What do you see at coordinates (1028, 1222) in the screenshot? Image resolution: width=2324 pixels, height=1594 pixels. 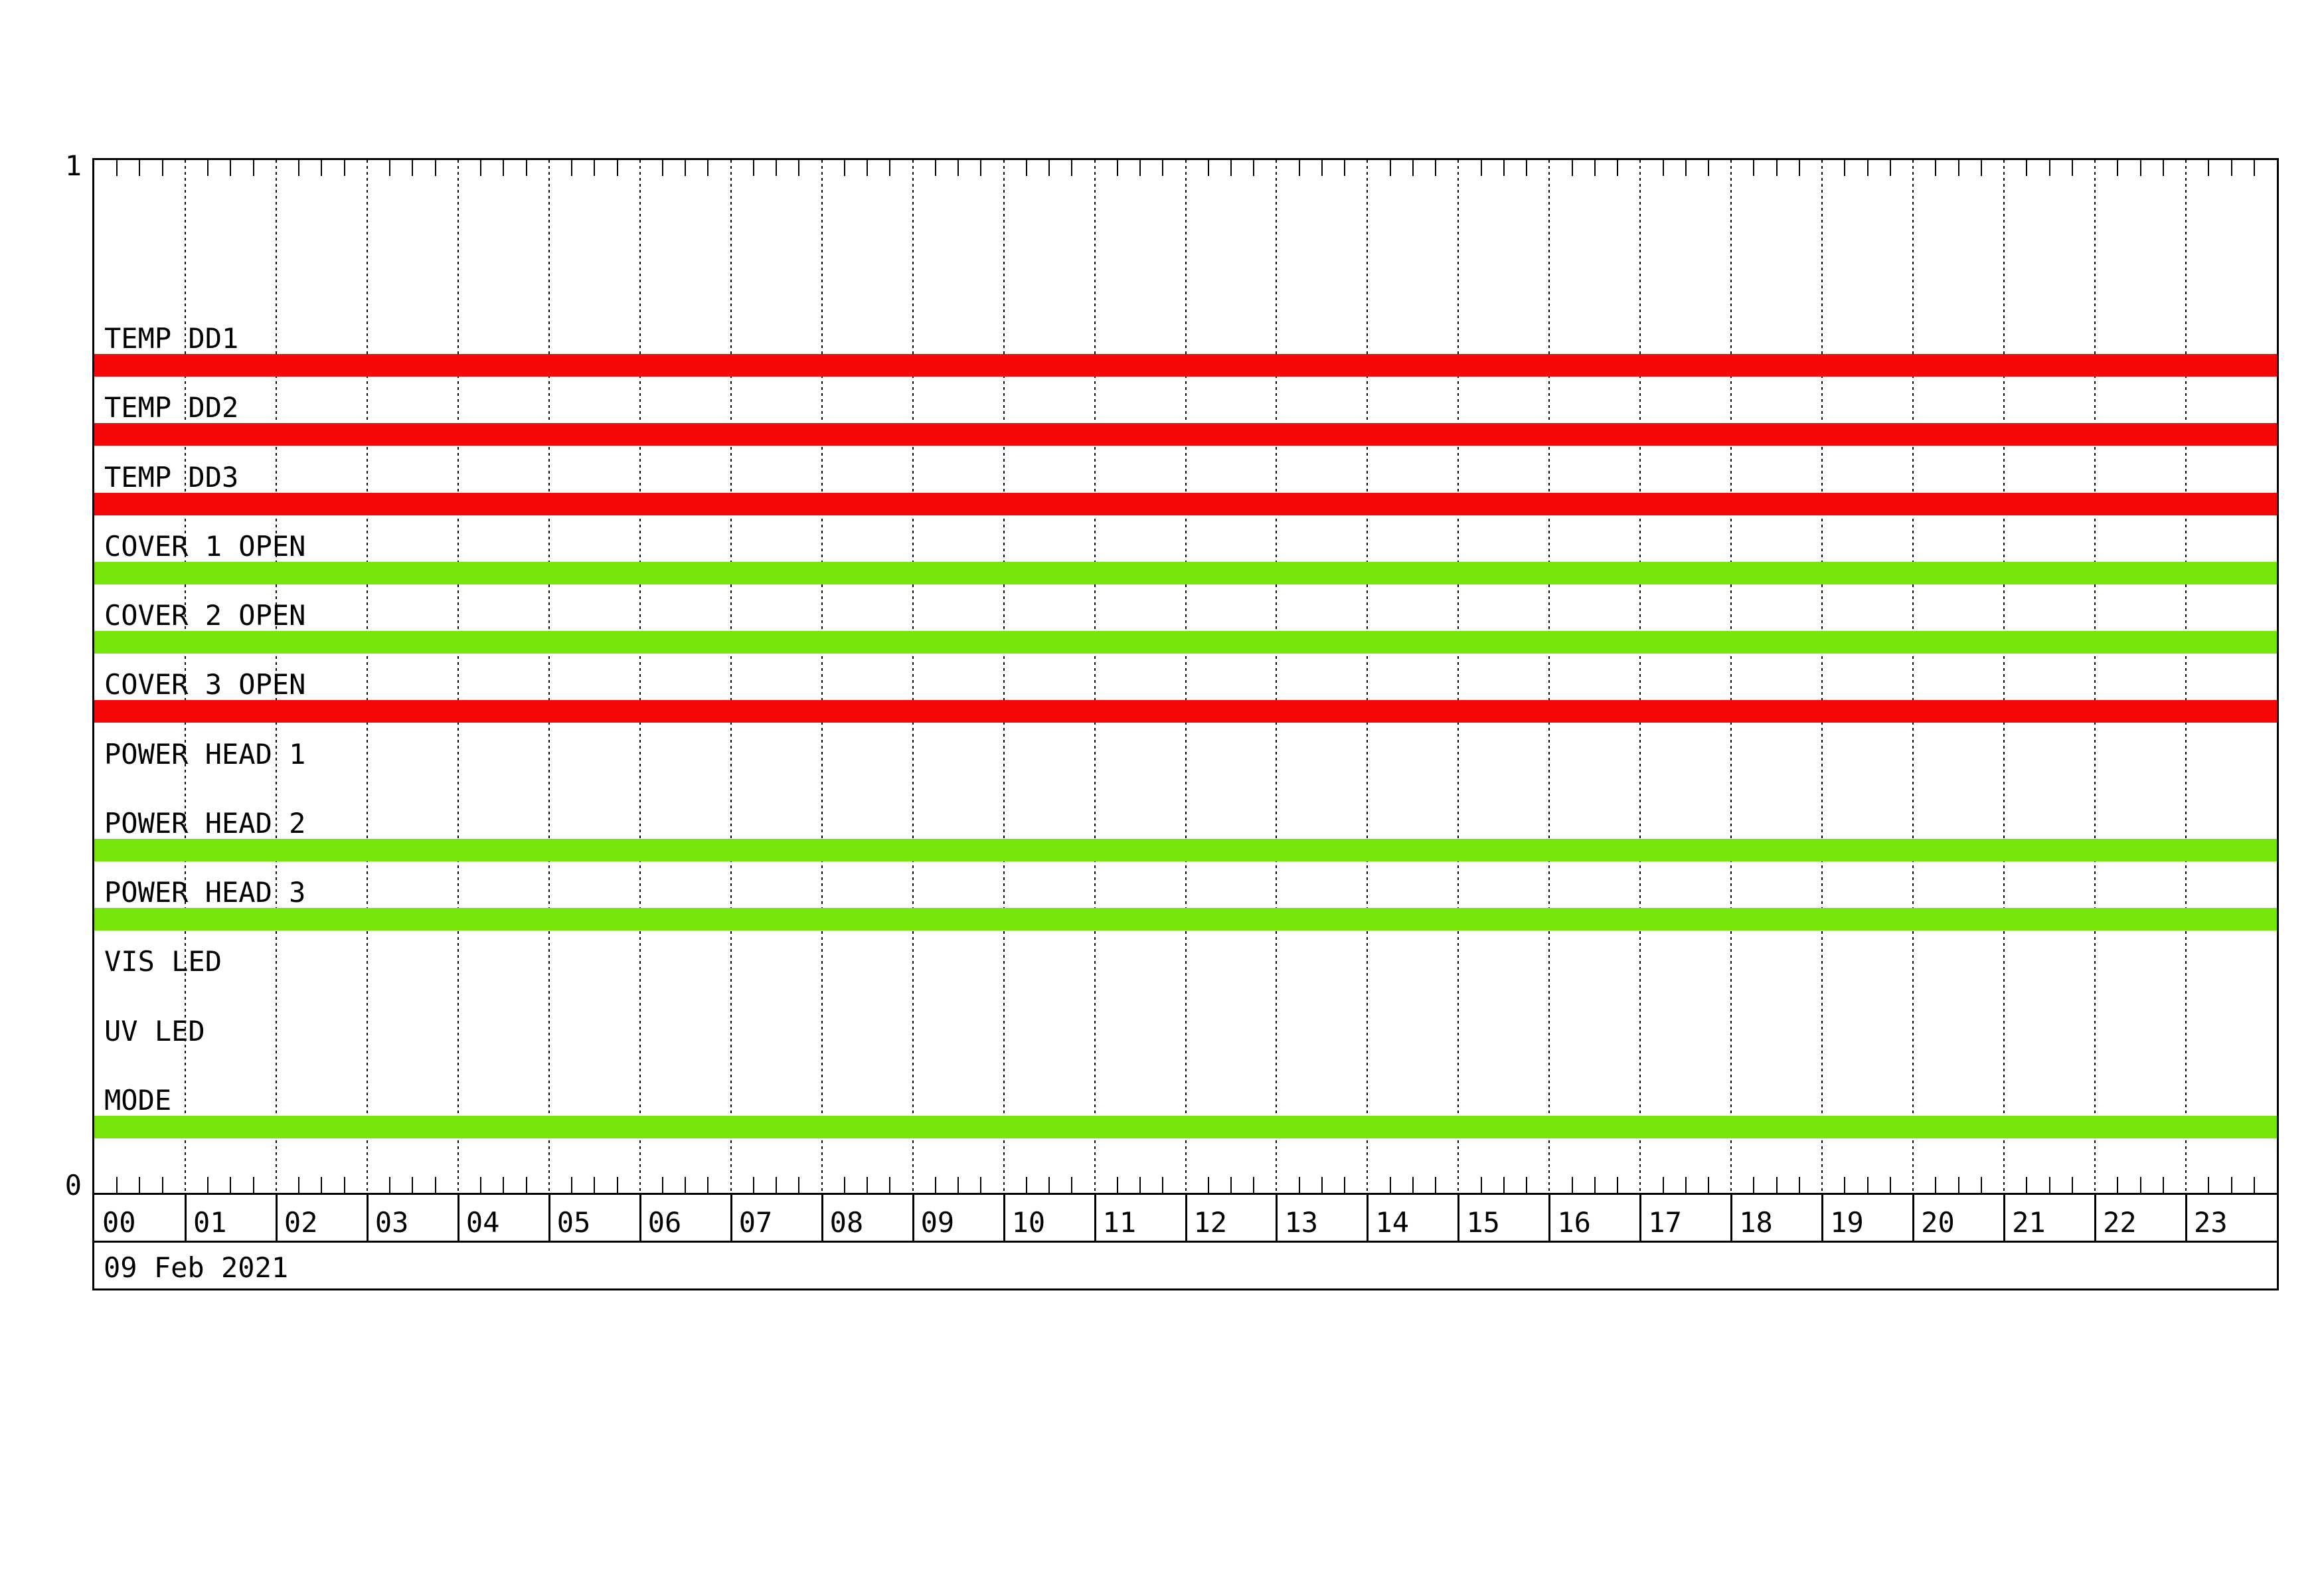 I see `hour-label: 10` at bounding box center [1028, 1222].